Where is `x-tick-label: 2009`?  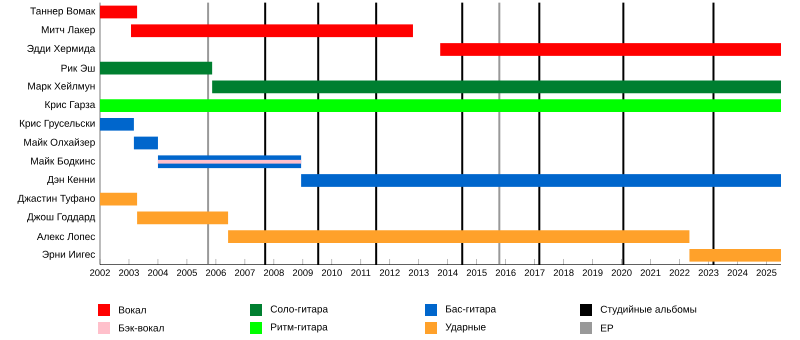
x-tick-label: 2009 is located at coordinates (302, 272).